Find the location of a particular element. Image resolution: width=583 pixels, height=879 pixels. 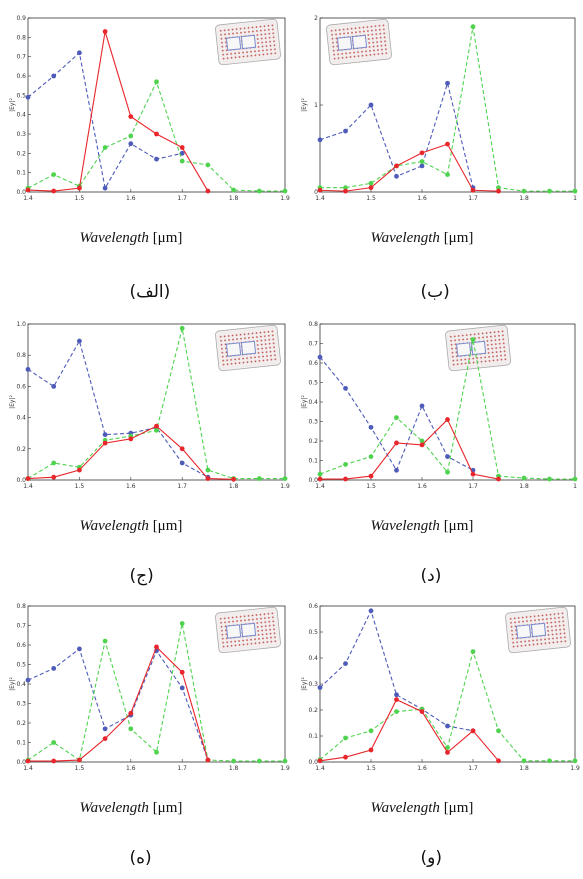

chart-alef-xlabel-text: Wavelength is located at coordinates (114, 238).